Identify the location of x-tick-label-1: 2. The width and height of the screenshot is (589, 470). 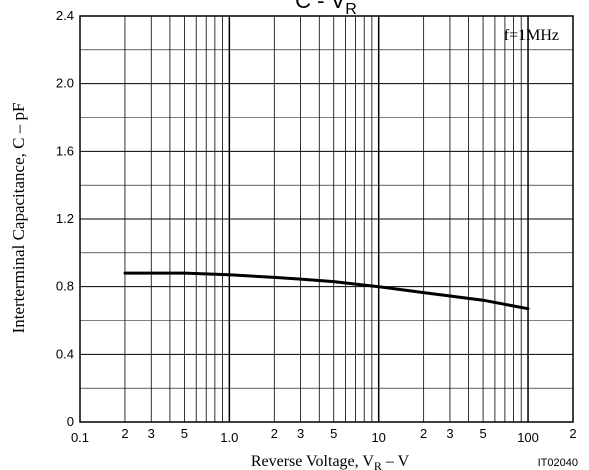
(124, 433).